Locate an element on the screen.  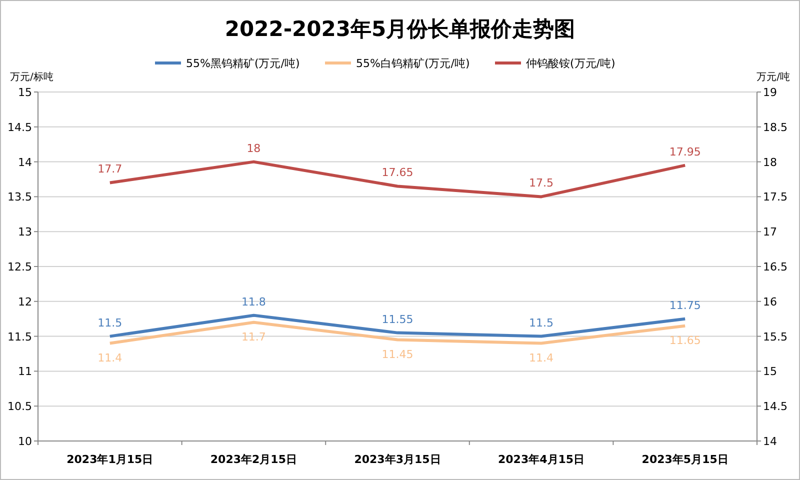
data-label: 17.5 is located at coordinates (541, 183).